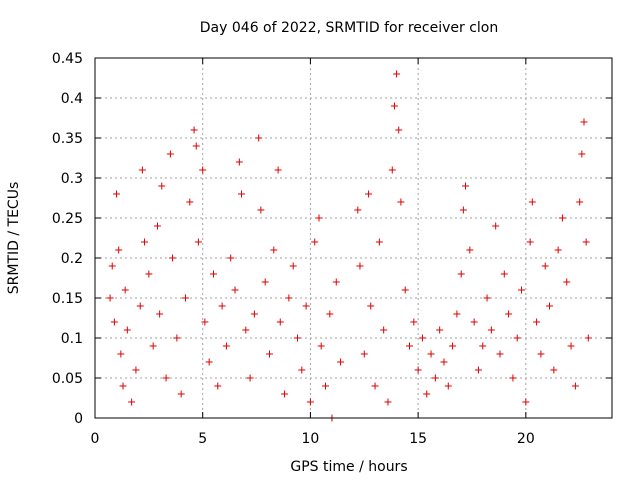 The image size is (640, 480). I want to click on x-tick-label: 5, so click(202, 439).